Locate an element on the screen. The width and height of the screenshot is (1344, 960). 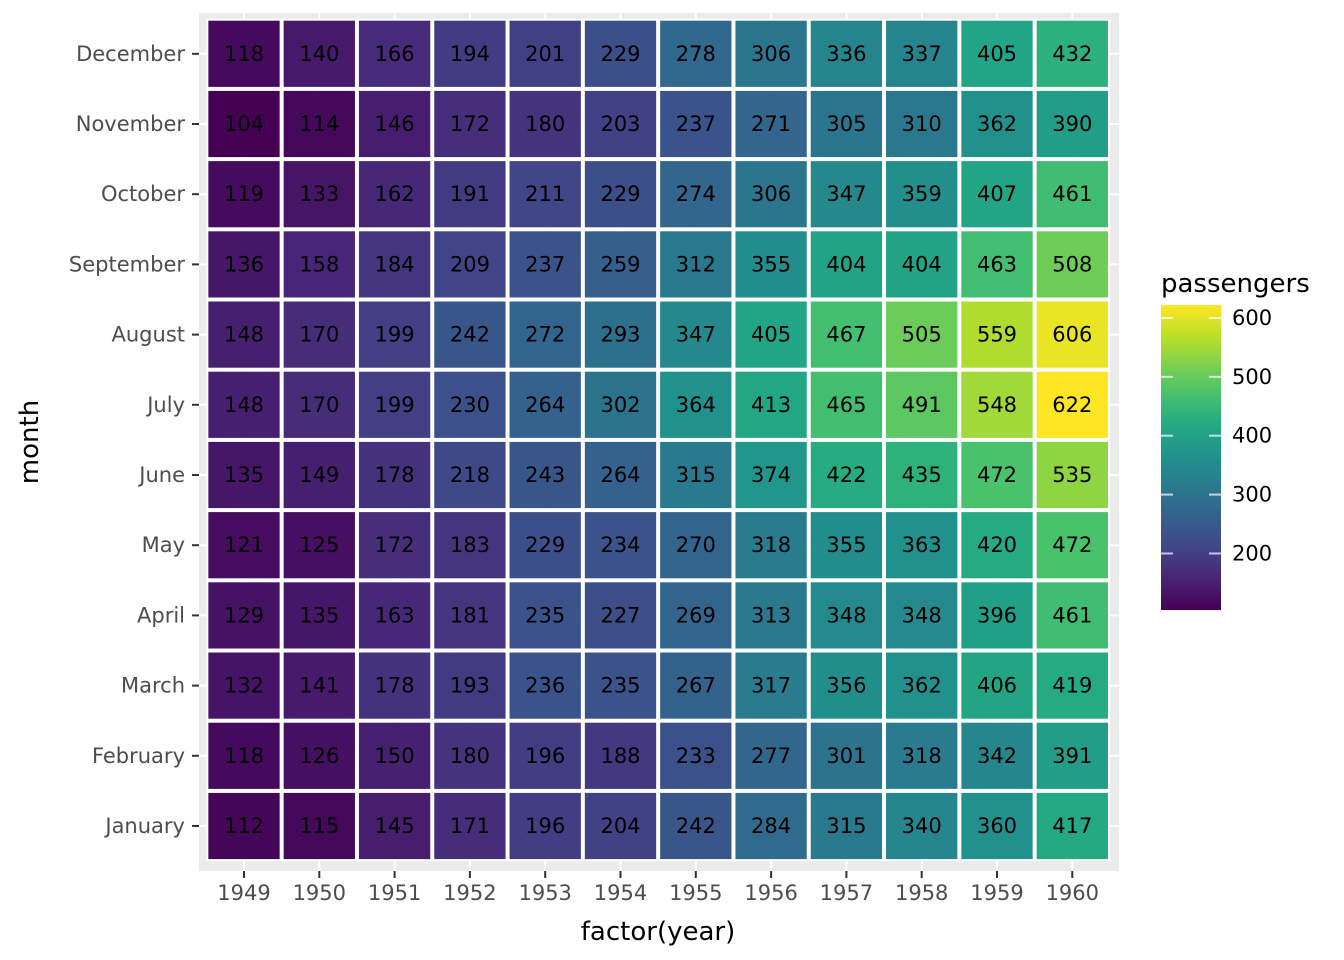
cell-value-label: 140 is located at coordinates (319, 54).